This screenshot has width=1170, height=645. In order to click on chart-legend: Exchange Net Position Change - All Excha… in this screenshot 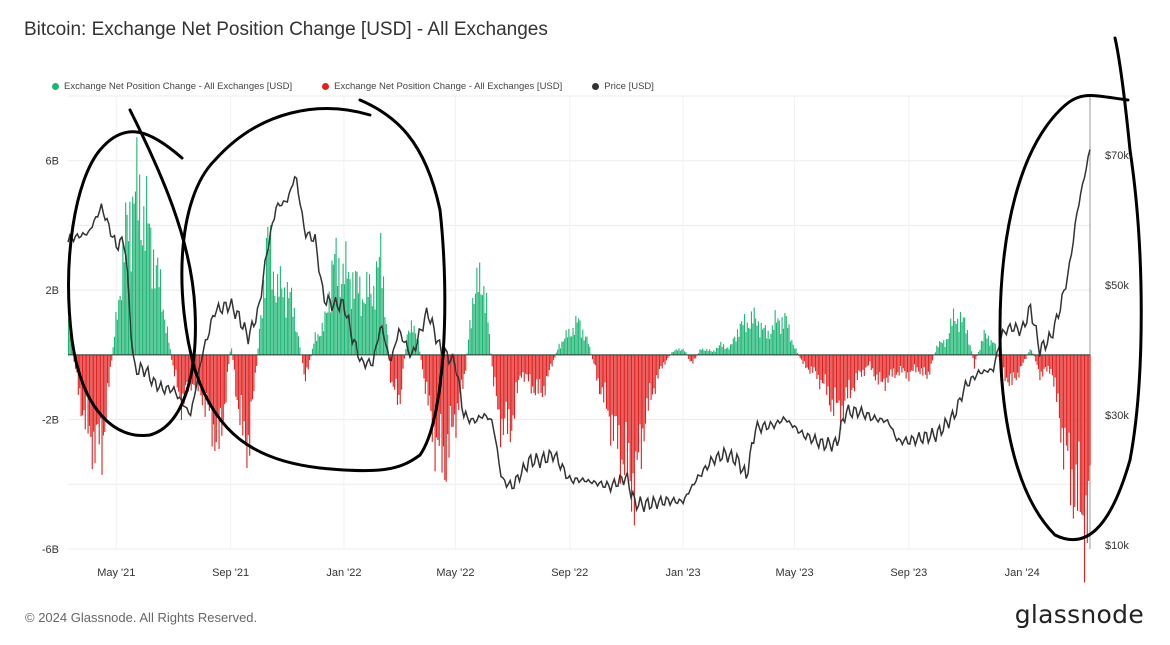, I will do `click(368, 86)`.